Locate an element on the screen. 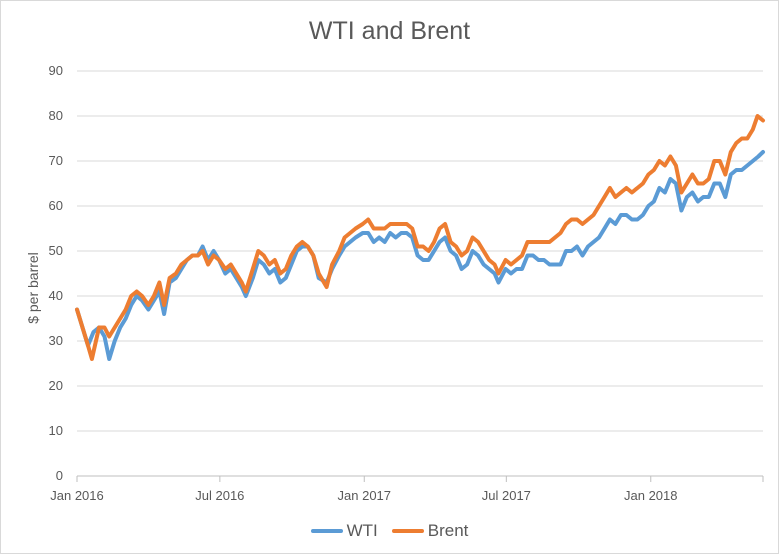  x-tick-label: Jan 2017 is located at coordinates (365, 495).